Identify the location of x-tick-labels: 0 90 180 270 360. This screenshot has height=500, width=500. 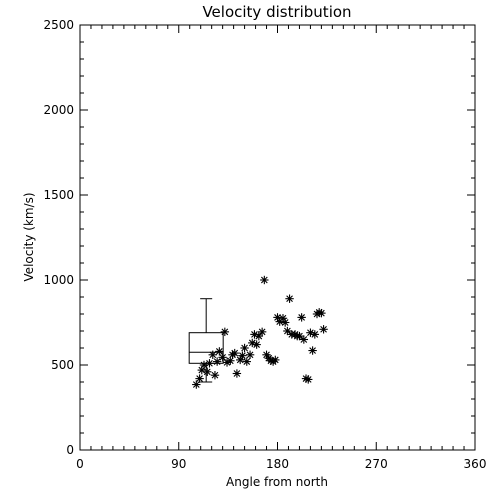
(281, 464).